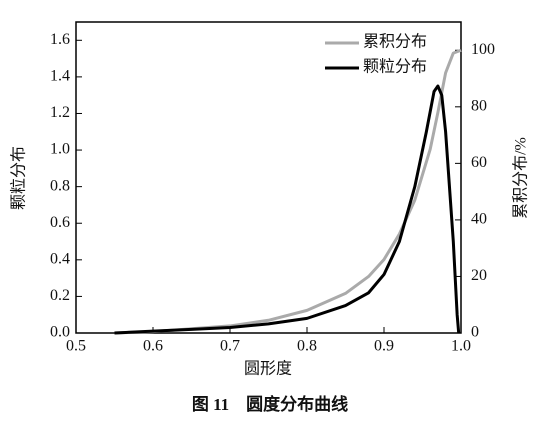 This screenshot has width=542, height=423. I want to click on x-tick-label: 0.6, so click(153, 346).